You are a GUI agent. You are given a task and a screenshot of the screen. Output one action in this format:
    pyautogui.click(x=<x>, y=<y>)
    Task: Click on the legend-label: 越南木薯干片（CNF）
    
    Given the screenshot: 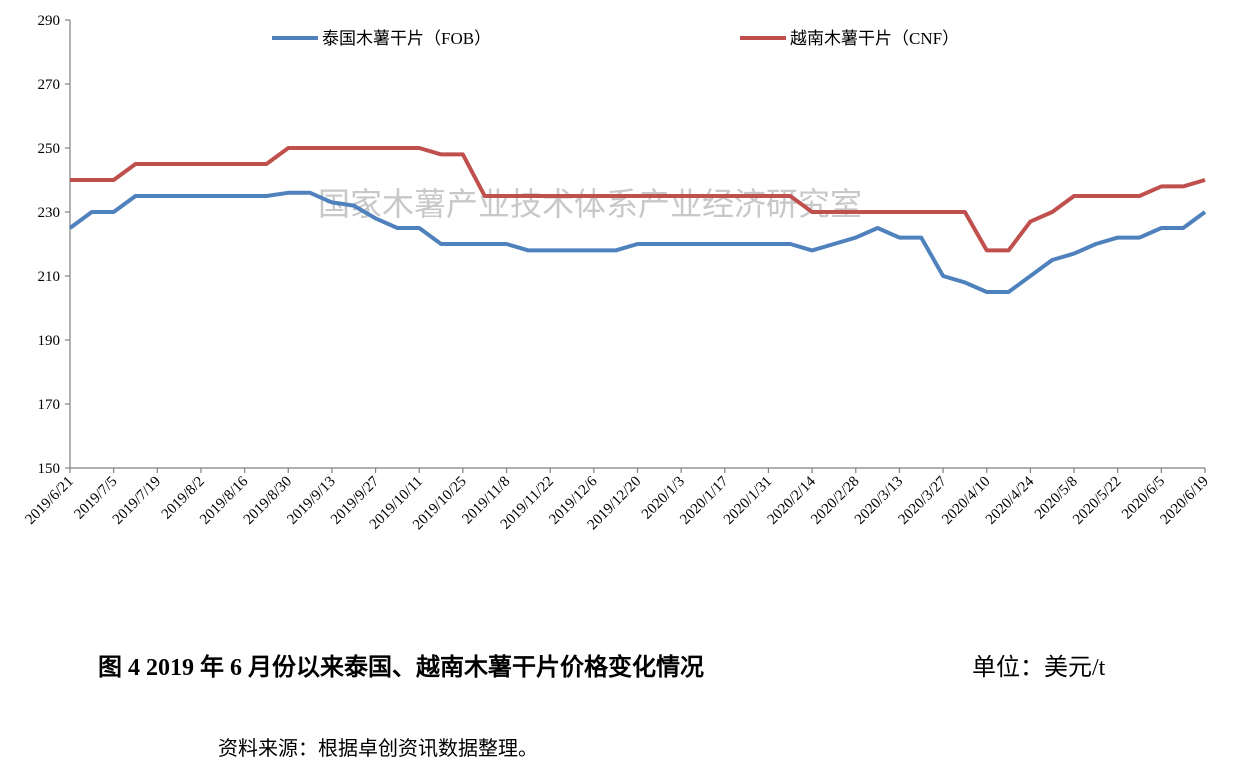 What is the action you would take?
    pyautogui.click(x=874, y=38)
    